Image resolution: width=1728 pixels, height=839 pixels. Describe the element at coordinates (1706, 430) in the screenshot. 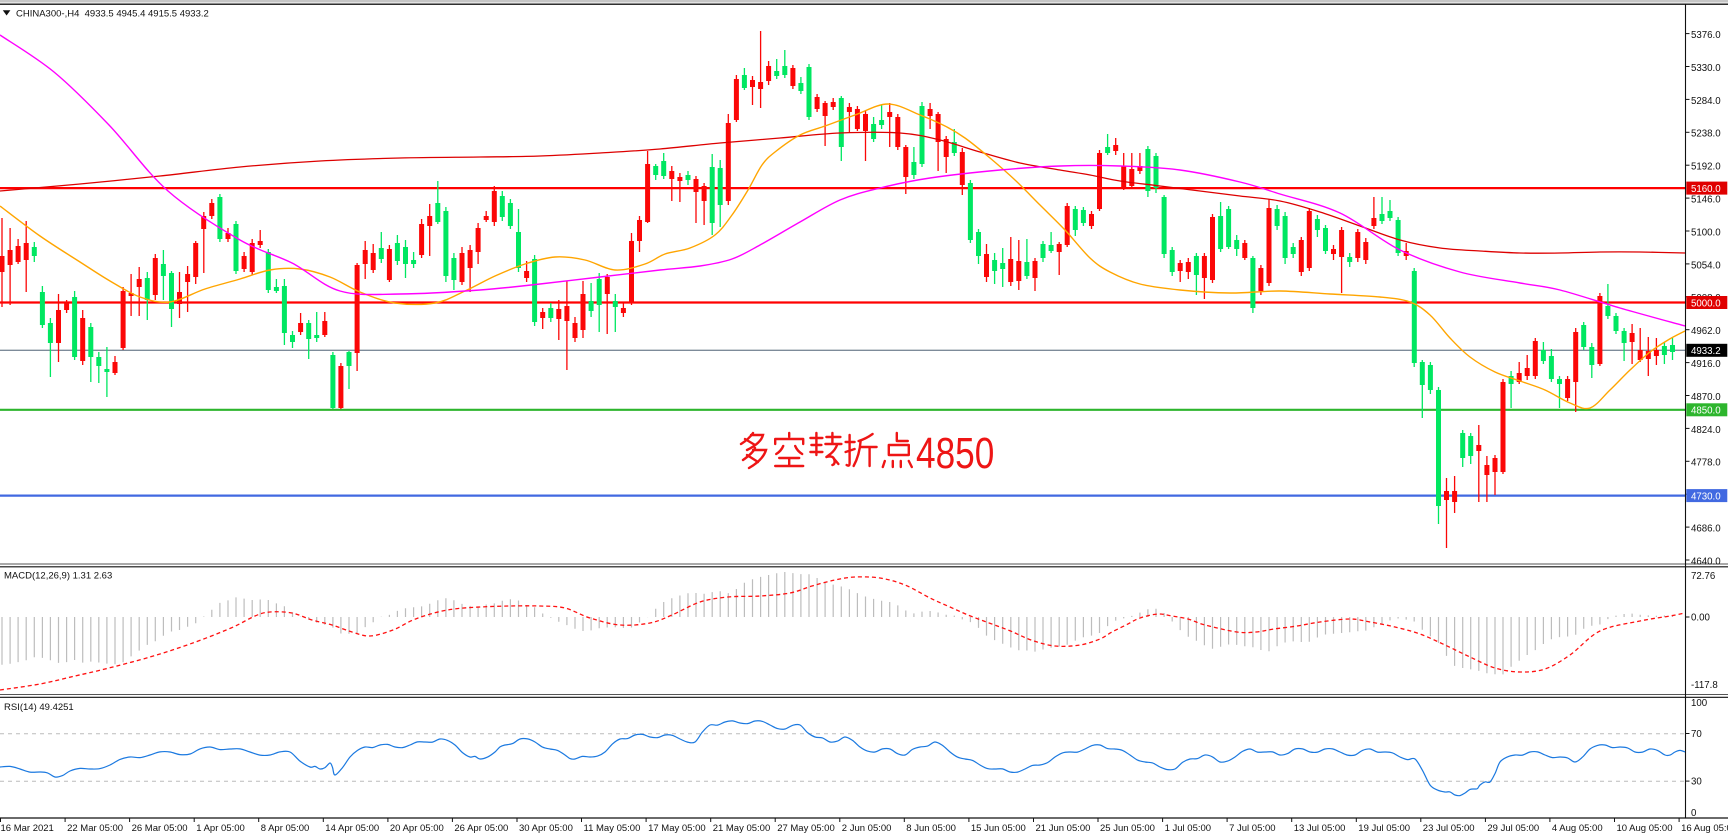

I see `svg-text: 4824.0` at that location.